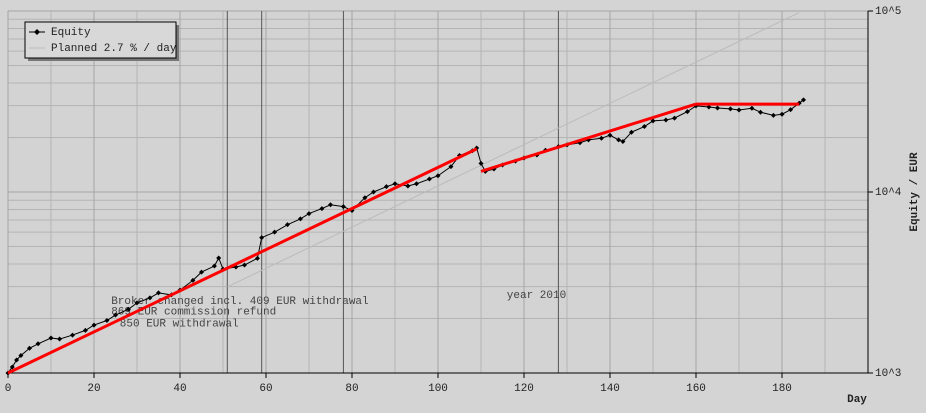 This screenshot has height=413, width=926. Describe the element at coordinates (915, 192) in the screenshot. I see `y-axis-label: Equity / EUR` at that location.